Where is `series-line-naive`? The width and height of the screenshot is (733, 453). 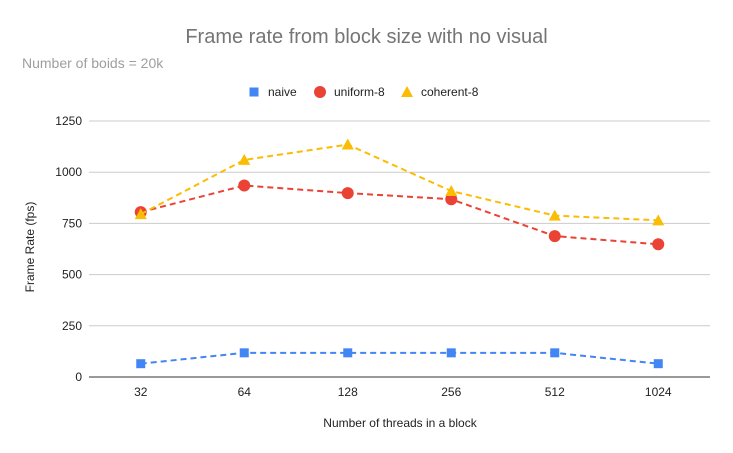
series-line-naive is located at coordinates (399, 358).